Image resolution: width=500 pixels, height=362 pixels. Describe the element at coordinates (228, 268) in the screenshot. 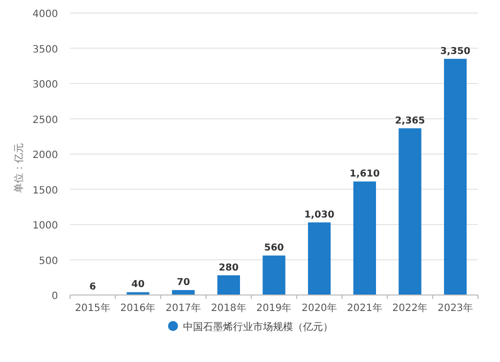

I see `text: 280` at that location.